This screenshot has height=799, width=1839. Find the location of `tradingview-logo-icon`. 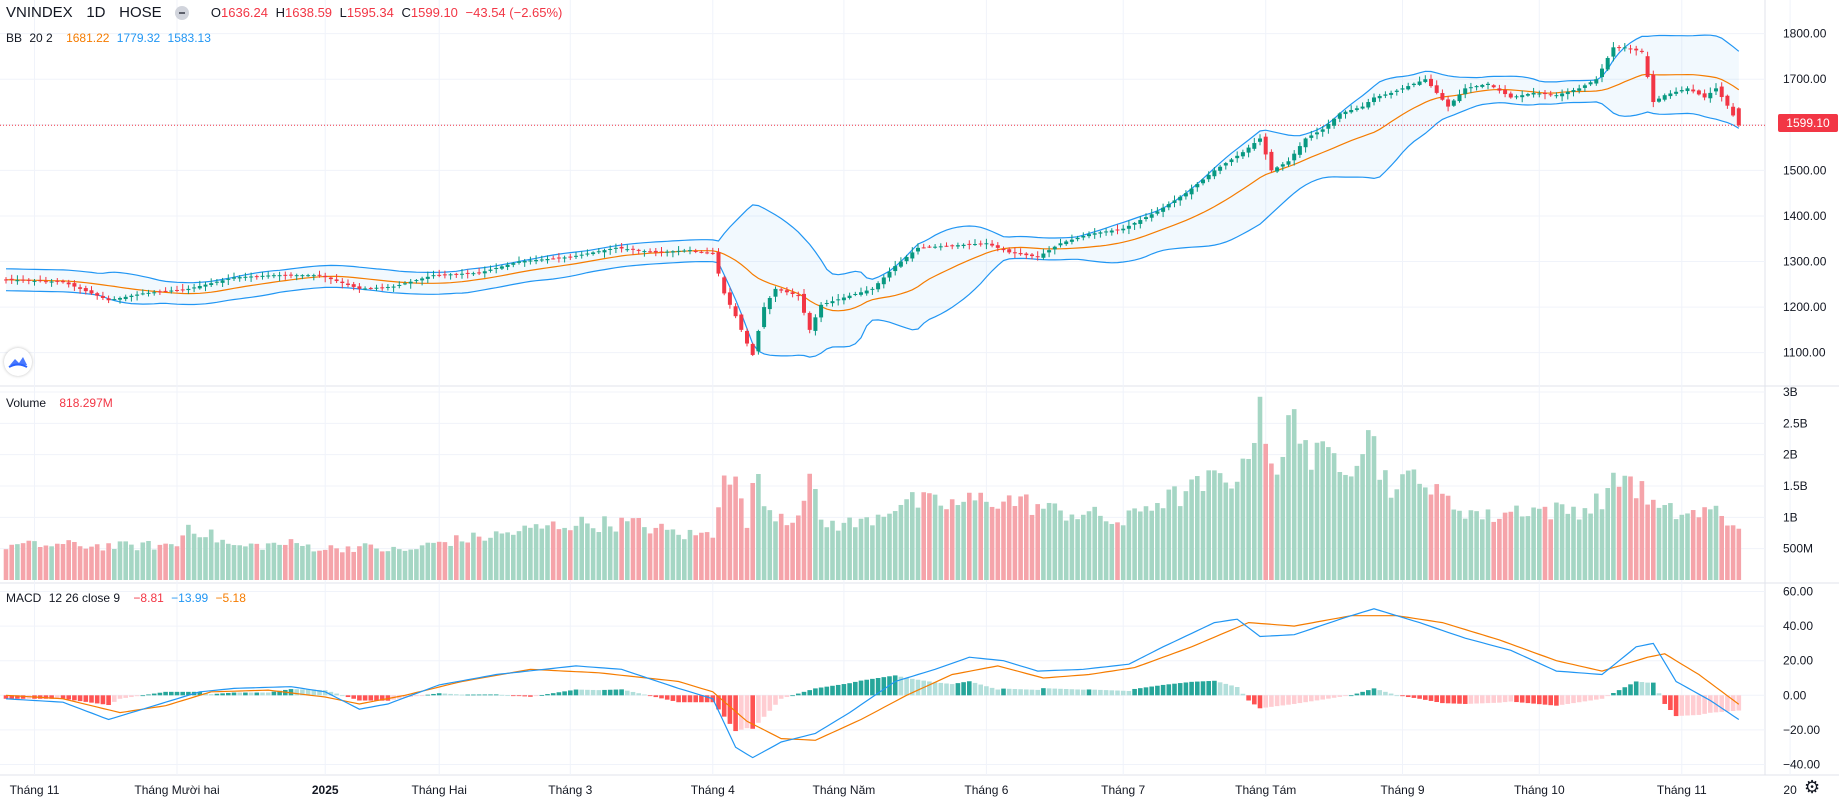

tradingview-logo-icon is located at coordinates (18, 362).